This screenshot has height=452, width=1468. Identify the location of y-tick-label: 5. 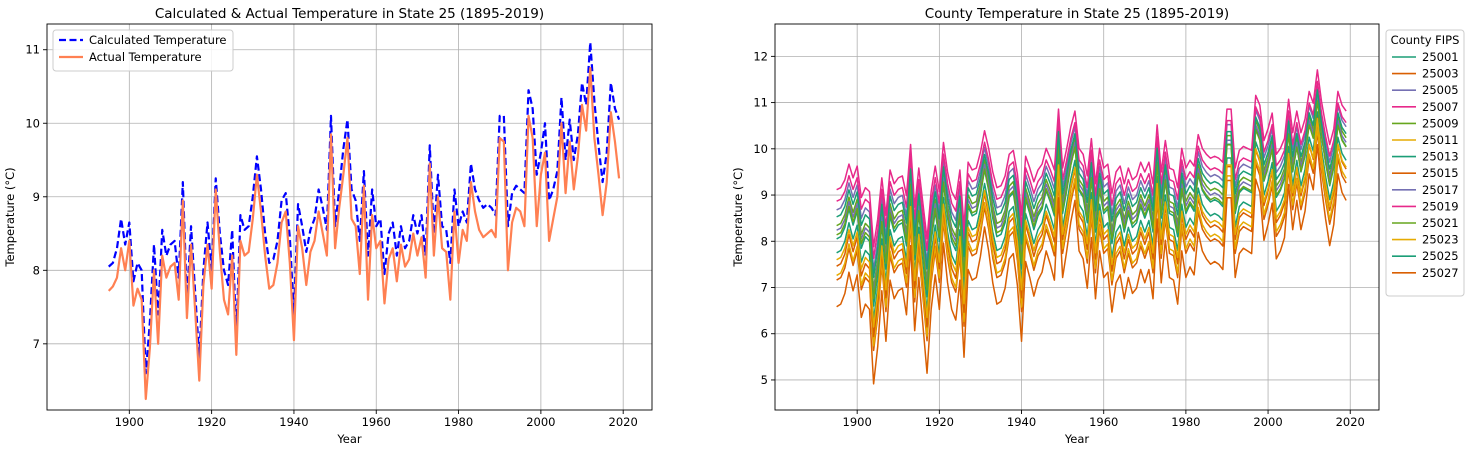
(764, 380).